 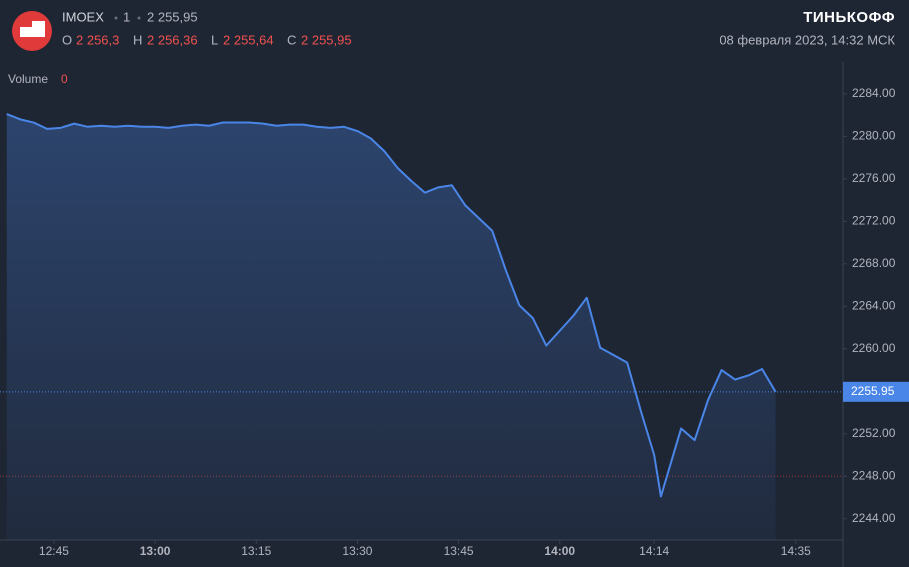 What do you see at coordinates (874, 263) in the screenshot?
I see `y-tick-label: 2268.00` at bounding box center [874, 263].